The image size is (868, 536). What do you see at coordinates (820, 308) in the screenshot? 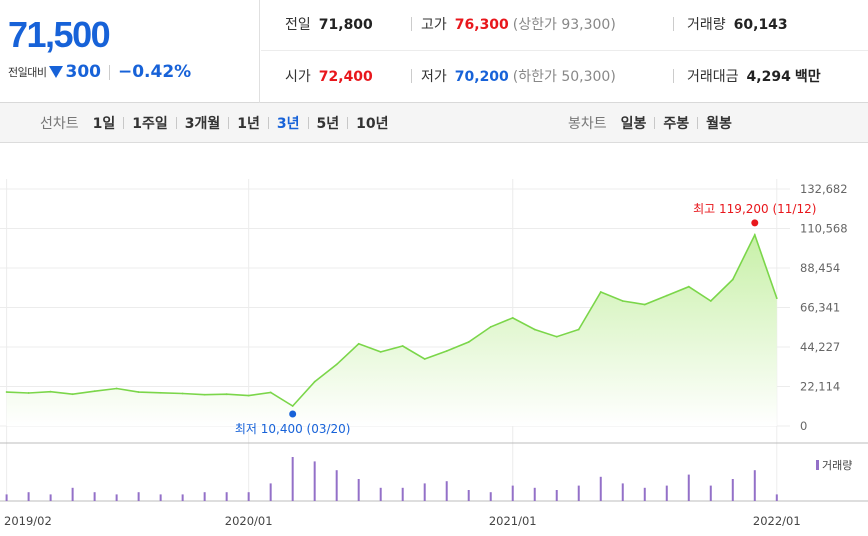
I see `y-tick-label: 66,341` at bounding box center [820, 308].